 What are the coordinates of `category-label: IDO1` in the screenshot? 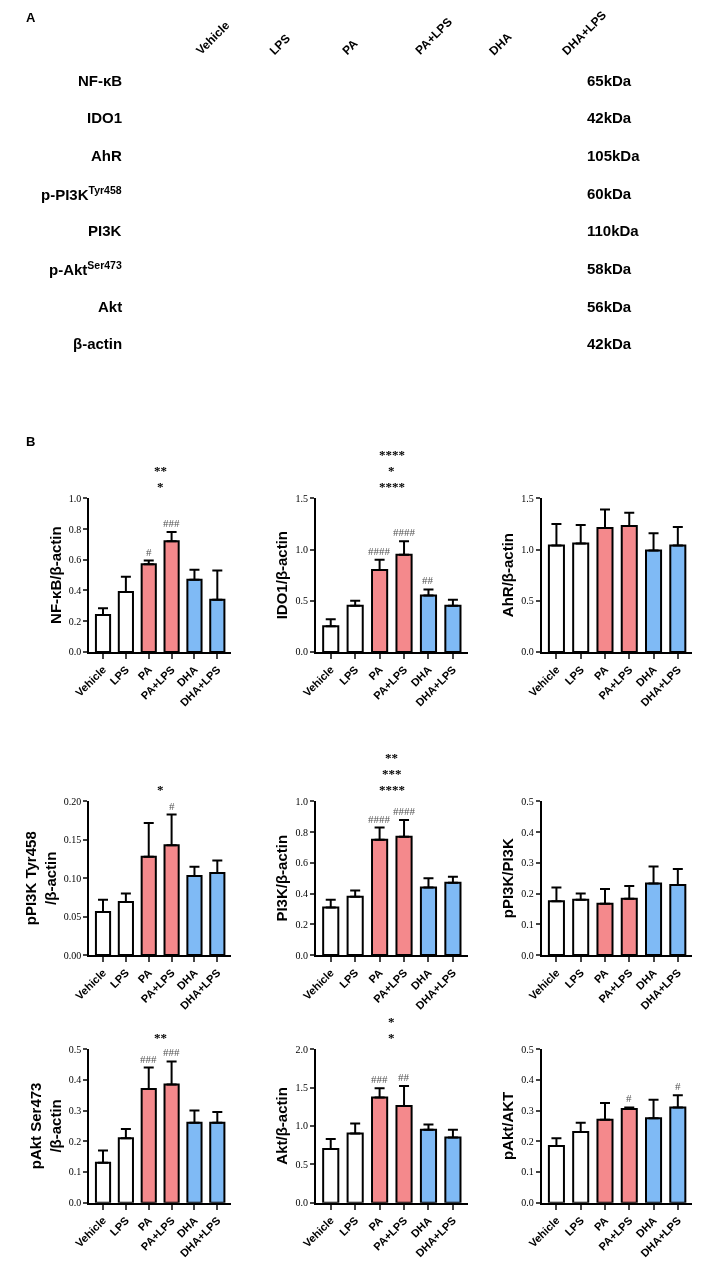 It's located at (105, 117).